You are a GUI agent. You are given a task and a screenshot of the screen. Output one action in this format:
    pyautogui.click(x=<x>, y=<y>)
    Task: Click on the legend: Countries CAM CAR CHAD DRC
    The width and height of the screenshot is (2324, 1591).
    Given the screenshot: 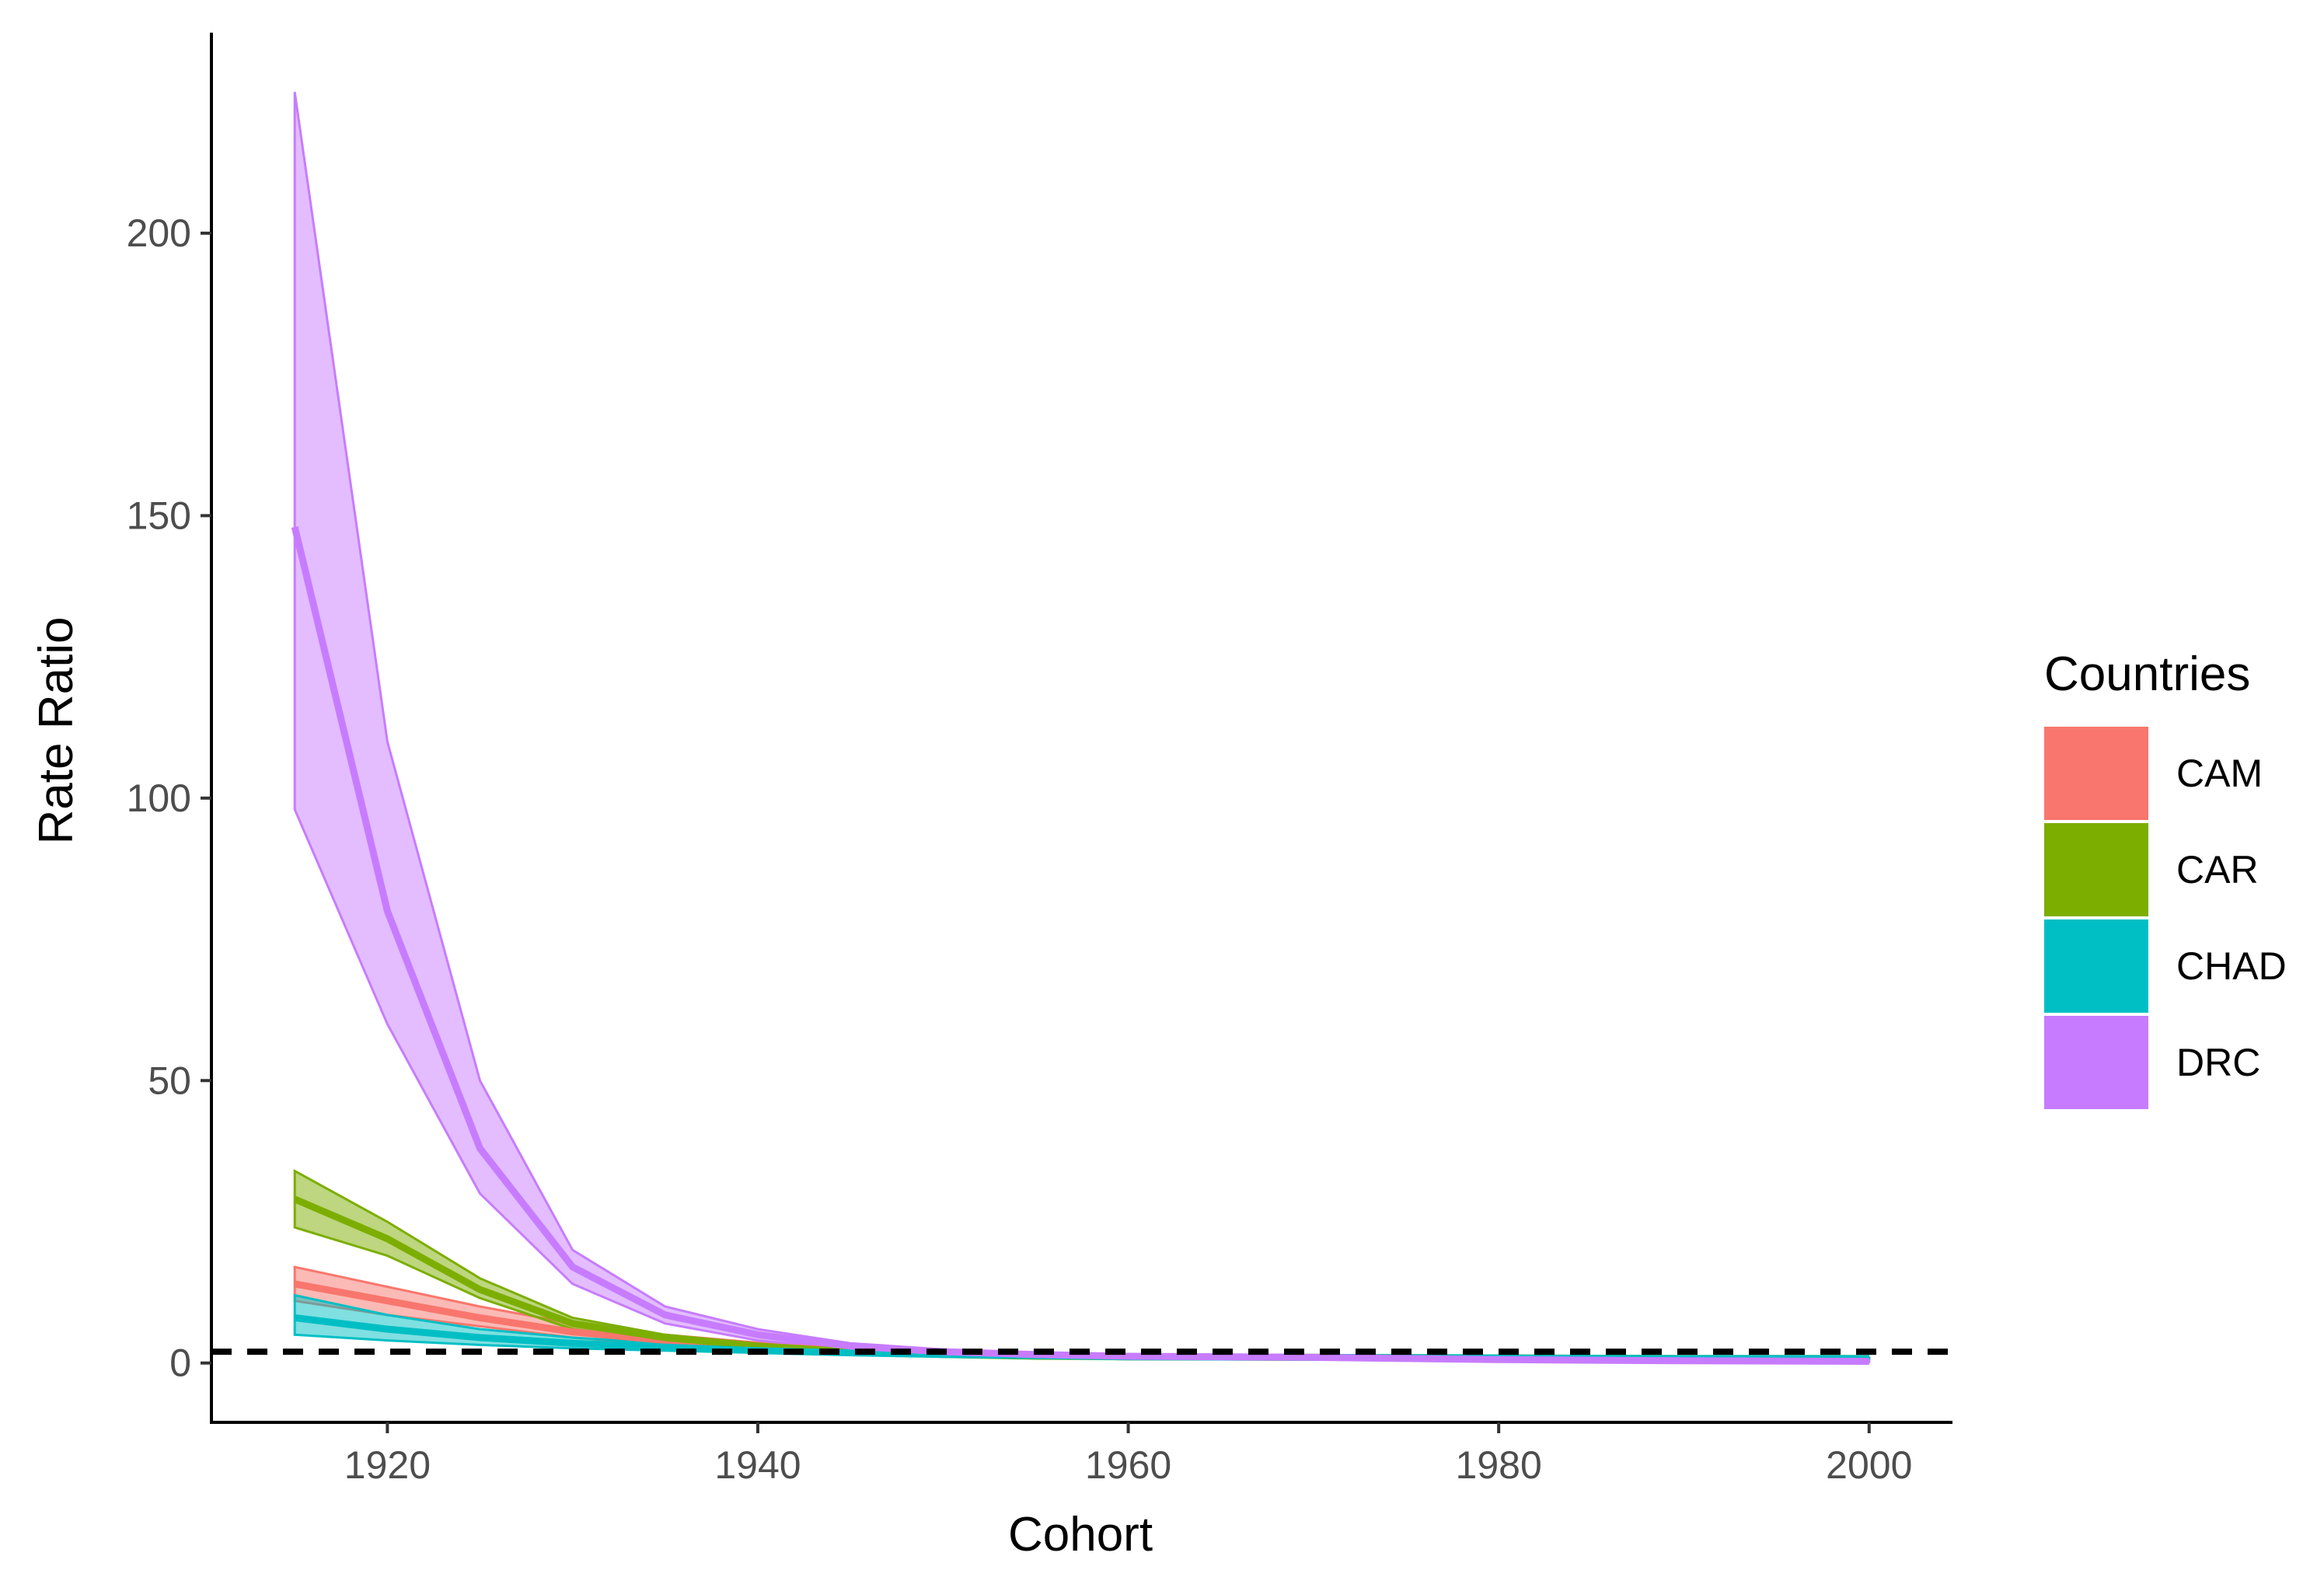 What is the action you would take?
    pyautogui.click(x=2165, y=878)
    